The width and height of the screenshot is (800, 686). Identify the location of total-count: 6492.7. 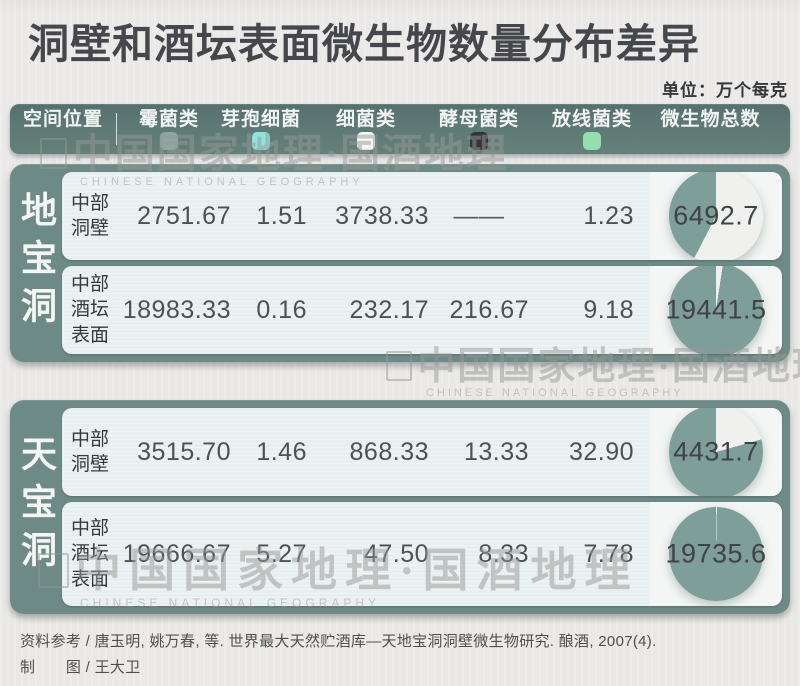
(716, 215).